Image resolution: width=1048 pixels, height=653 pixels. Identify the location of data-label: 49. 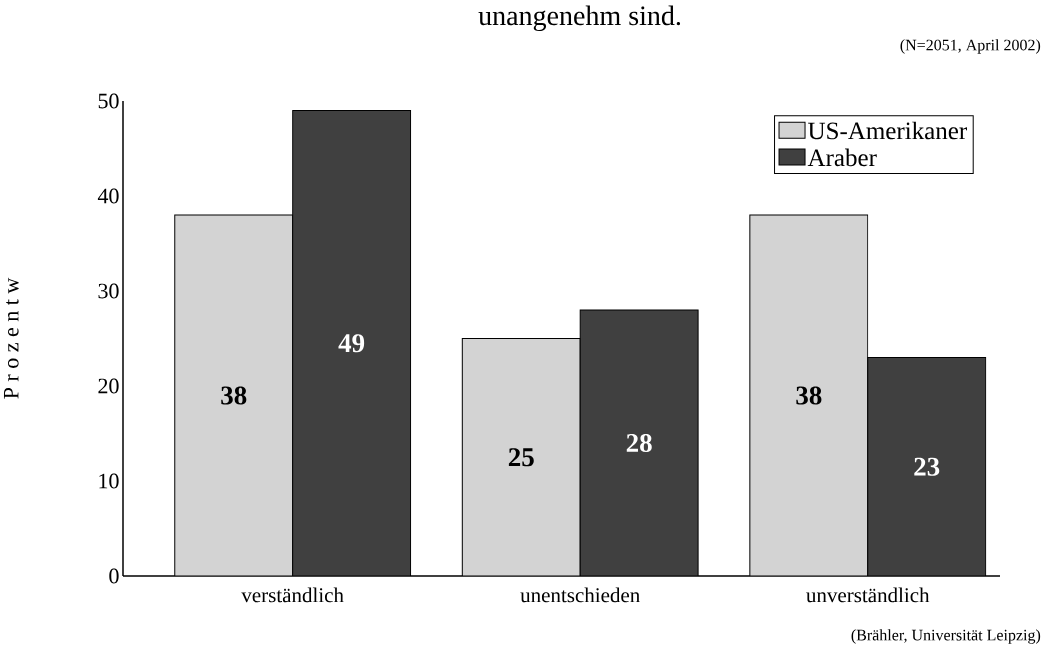
(351, 343).